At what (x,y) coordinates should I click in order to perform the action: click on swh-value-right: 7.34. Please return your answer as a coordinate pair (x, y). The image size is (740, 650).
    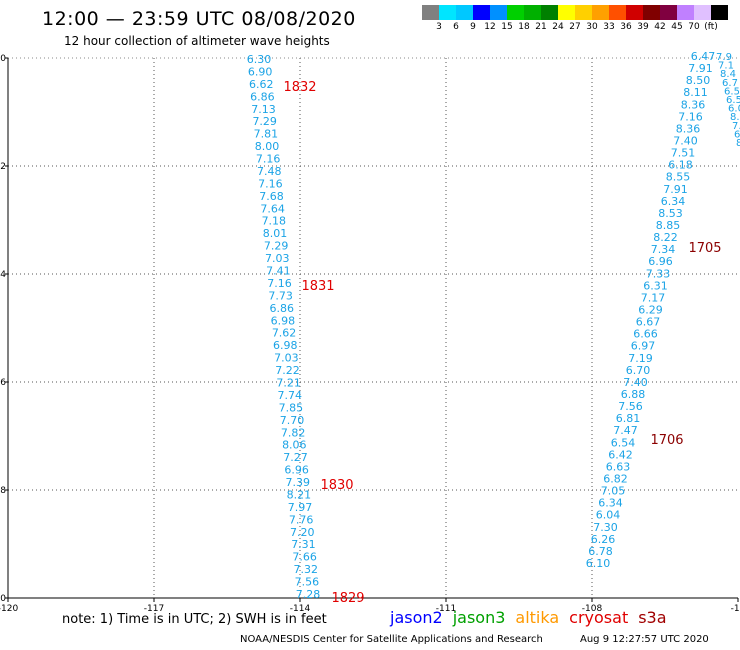
    Looking at the image, I should click on (663, 249).